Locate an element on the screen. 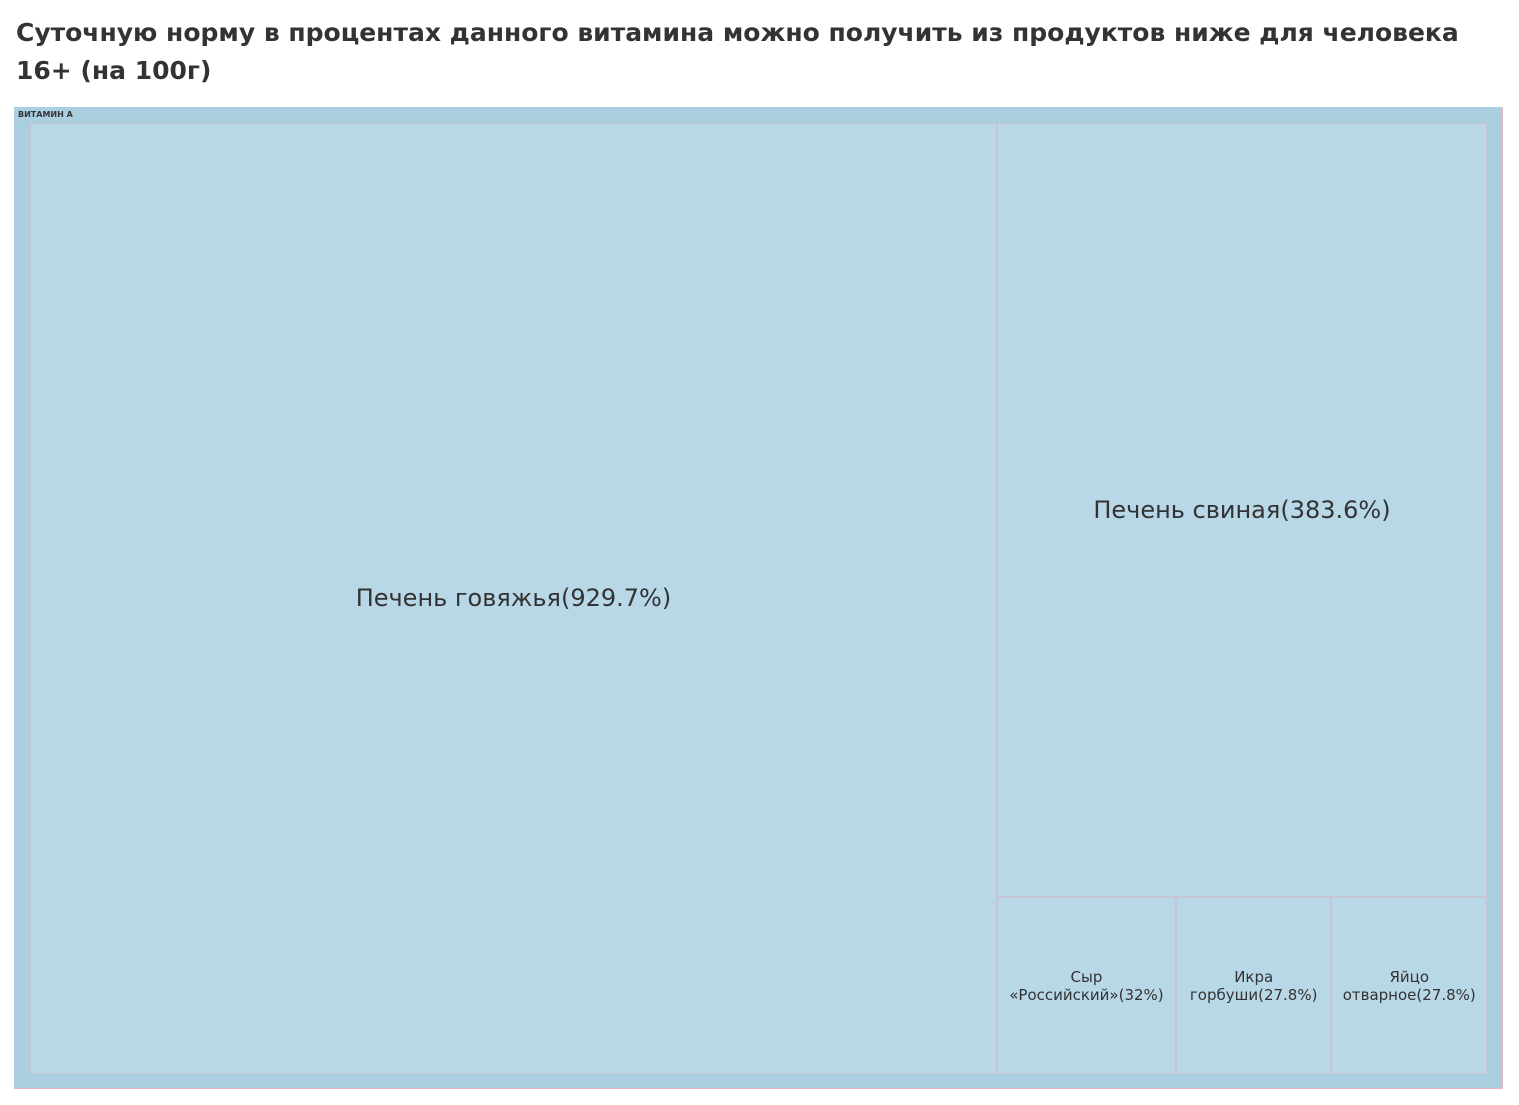  treemap-tile: Икра горбуши(27.8%) is located at coordinates (1253, 985).